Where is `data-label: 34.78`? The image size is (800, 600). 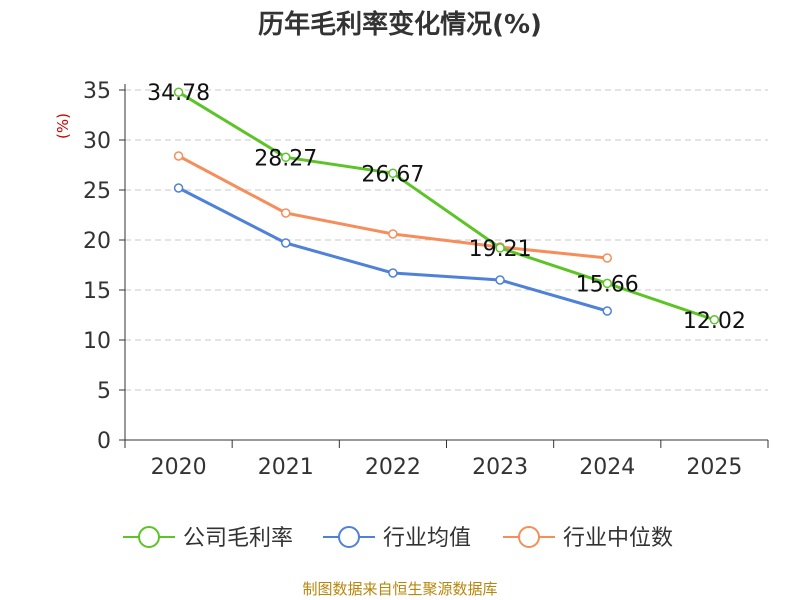 data-label: 34.78 is located at coordinates (178, 93).